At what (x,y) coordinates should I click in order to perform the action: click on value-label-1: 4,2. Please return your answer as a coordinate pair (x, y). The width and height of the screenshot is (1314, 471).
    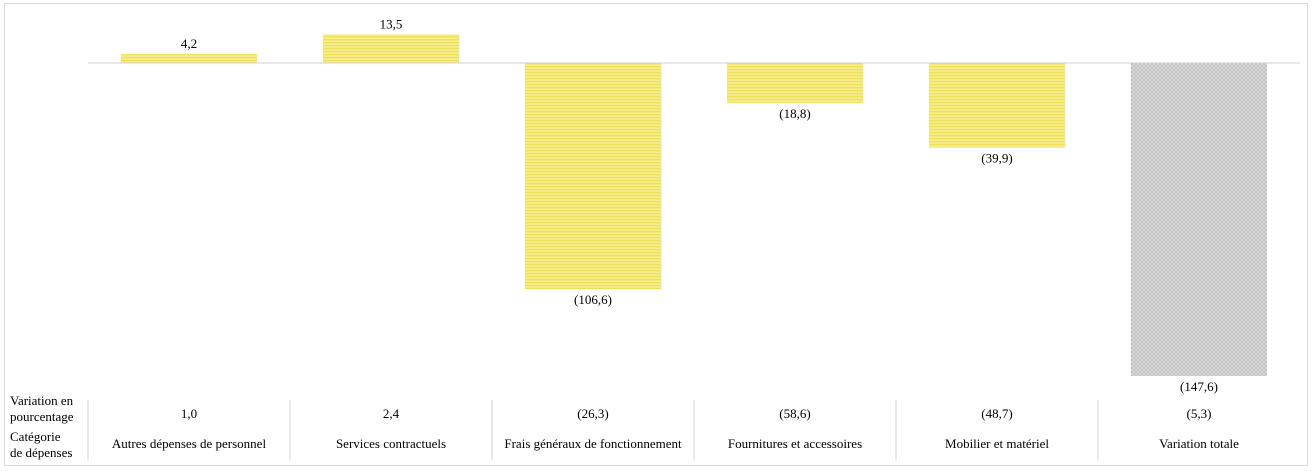
    Looking at the image, I should click on (189, 43).